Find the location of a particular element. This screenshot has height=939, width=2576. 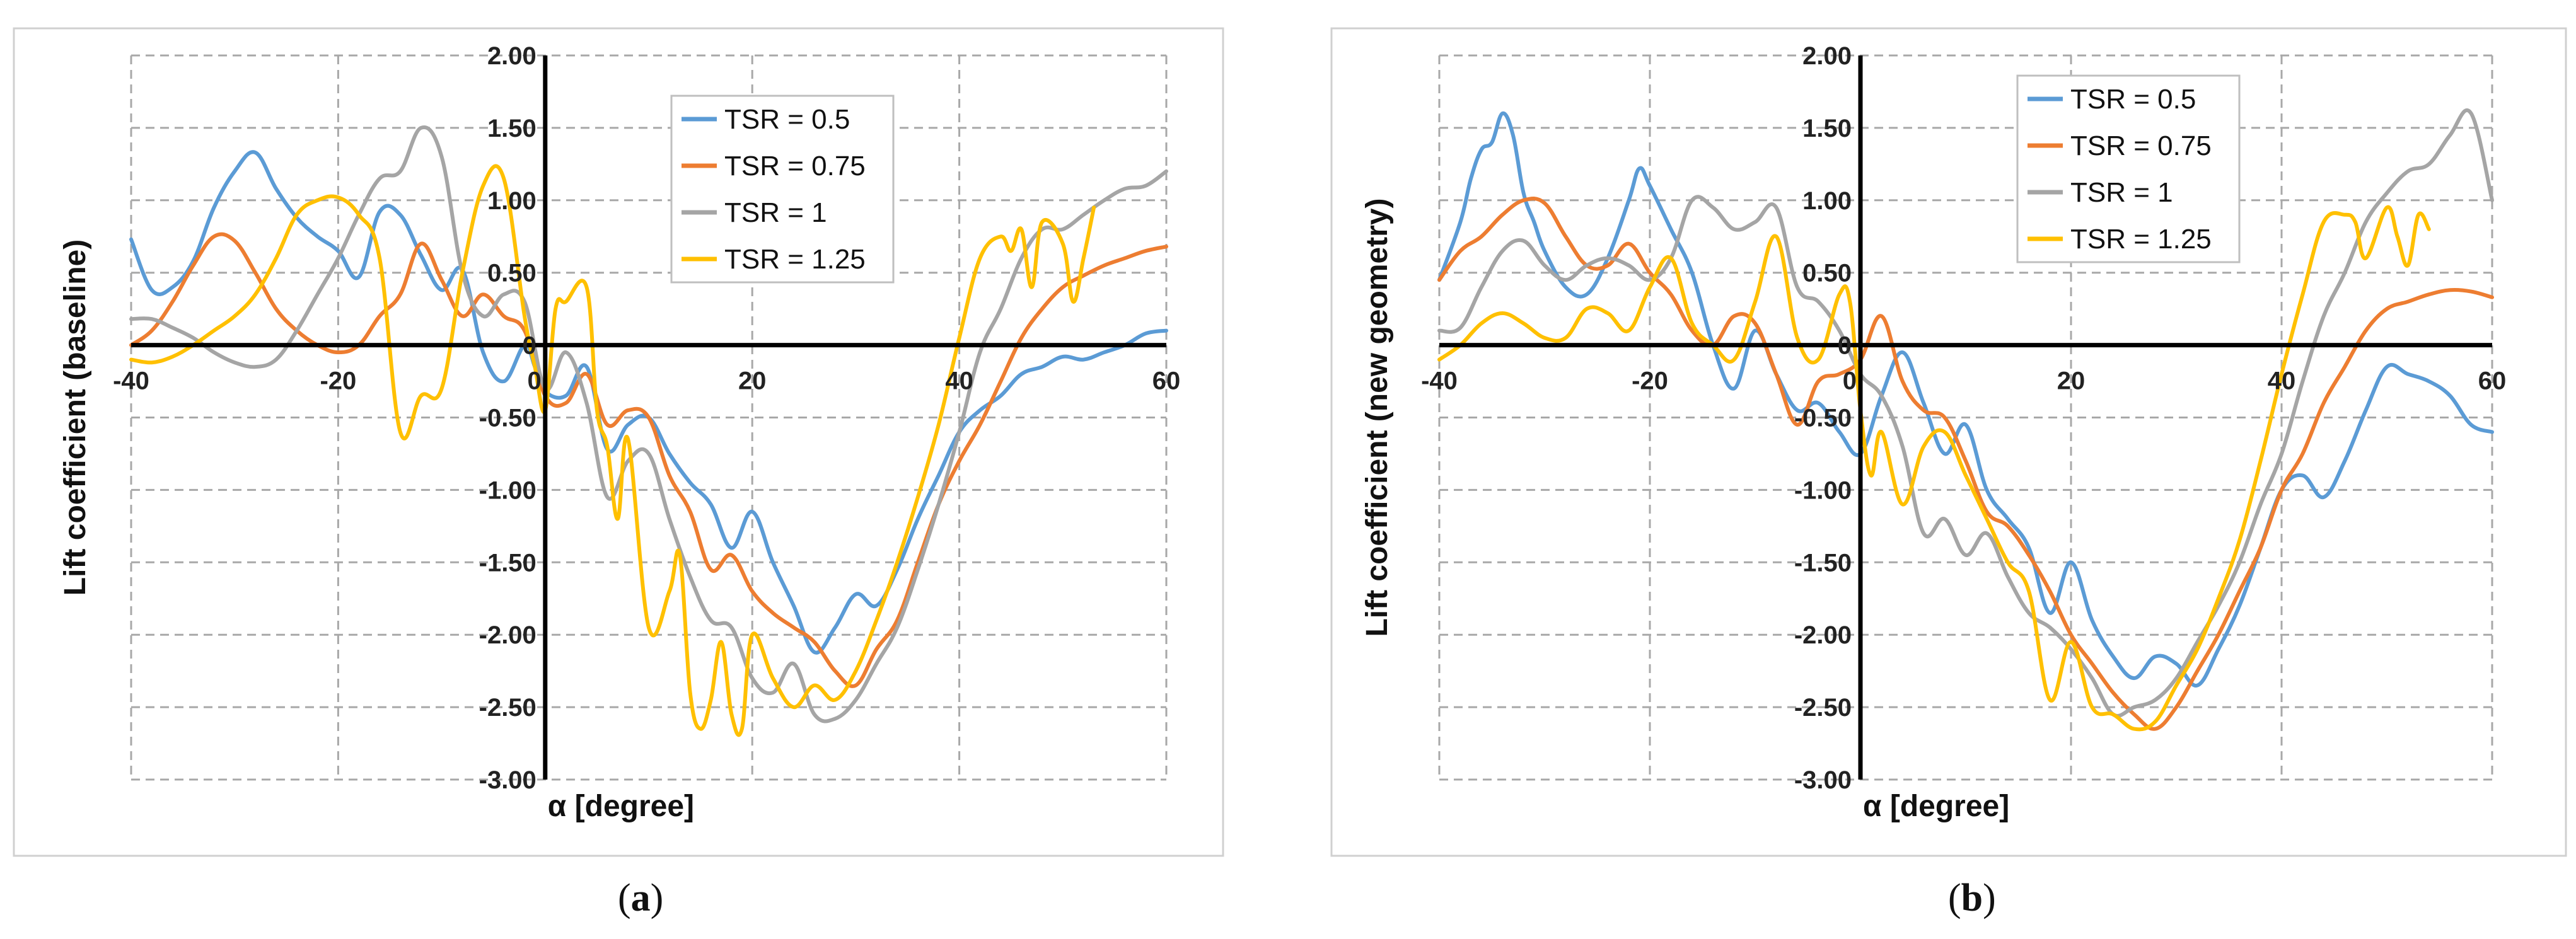

panel-caption: (a) is located at coordinates (640, 898).